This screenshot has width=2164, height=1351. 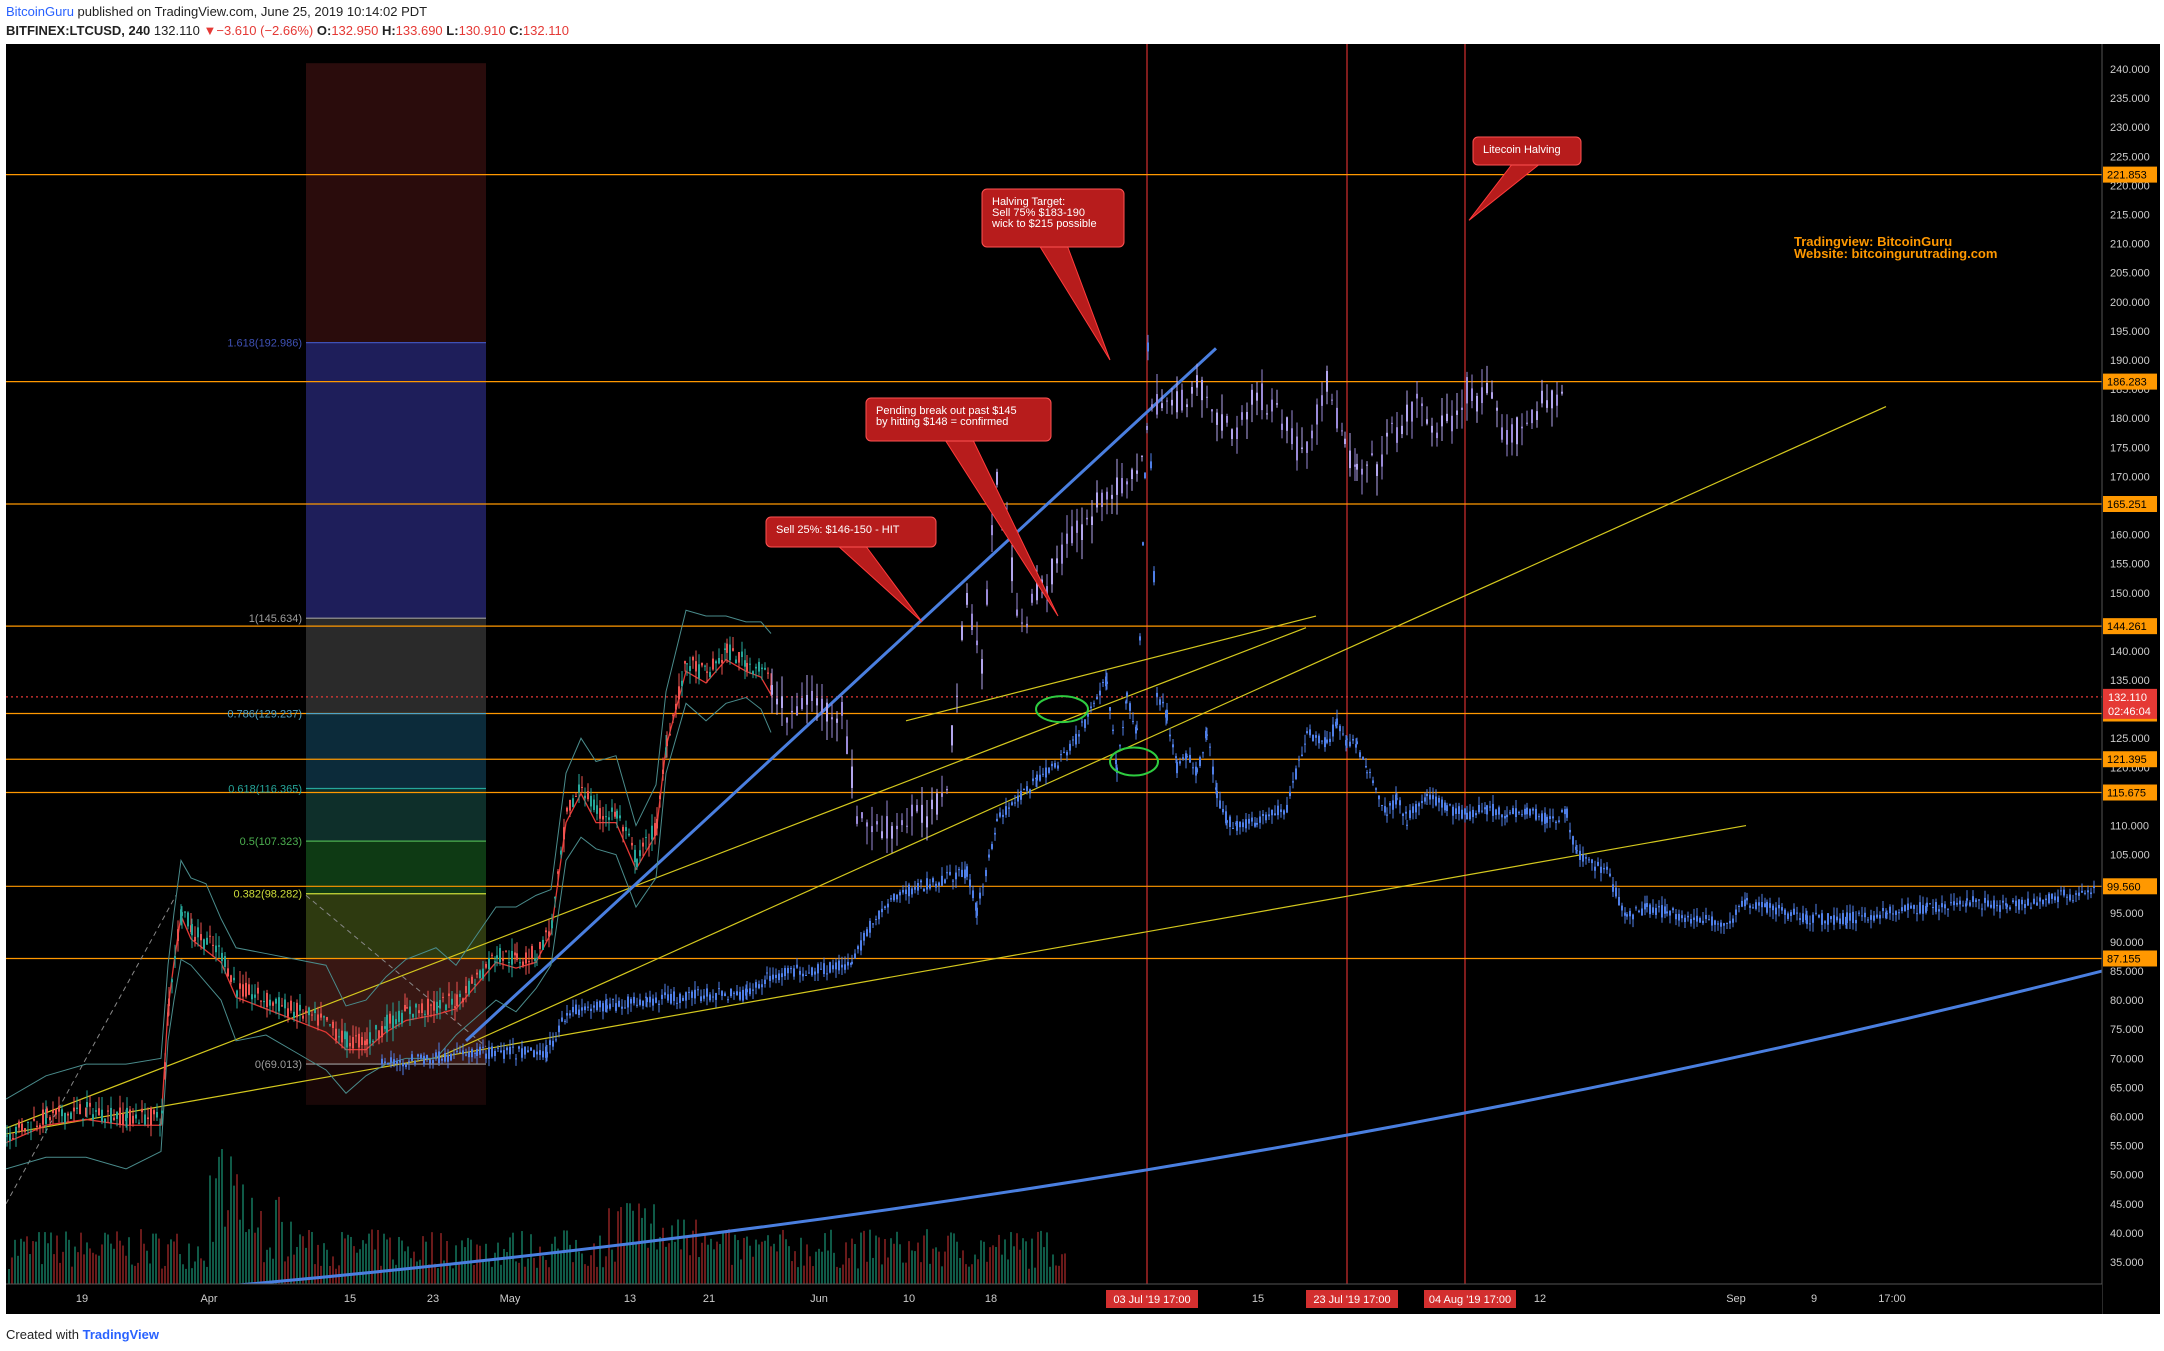 What do you see at coordinates (40, 11) in the screenshot?
I see `author-link: BitcoinGuru` at bounding box center [40, 11].